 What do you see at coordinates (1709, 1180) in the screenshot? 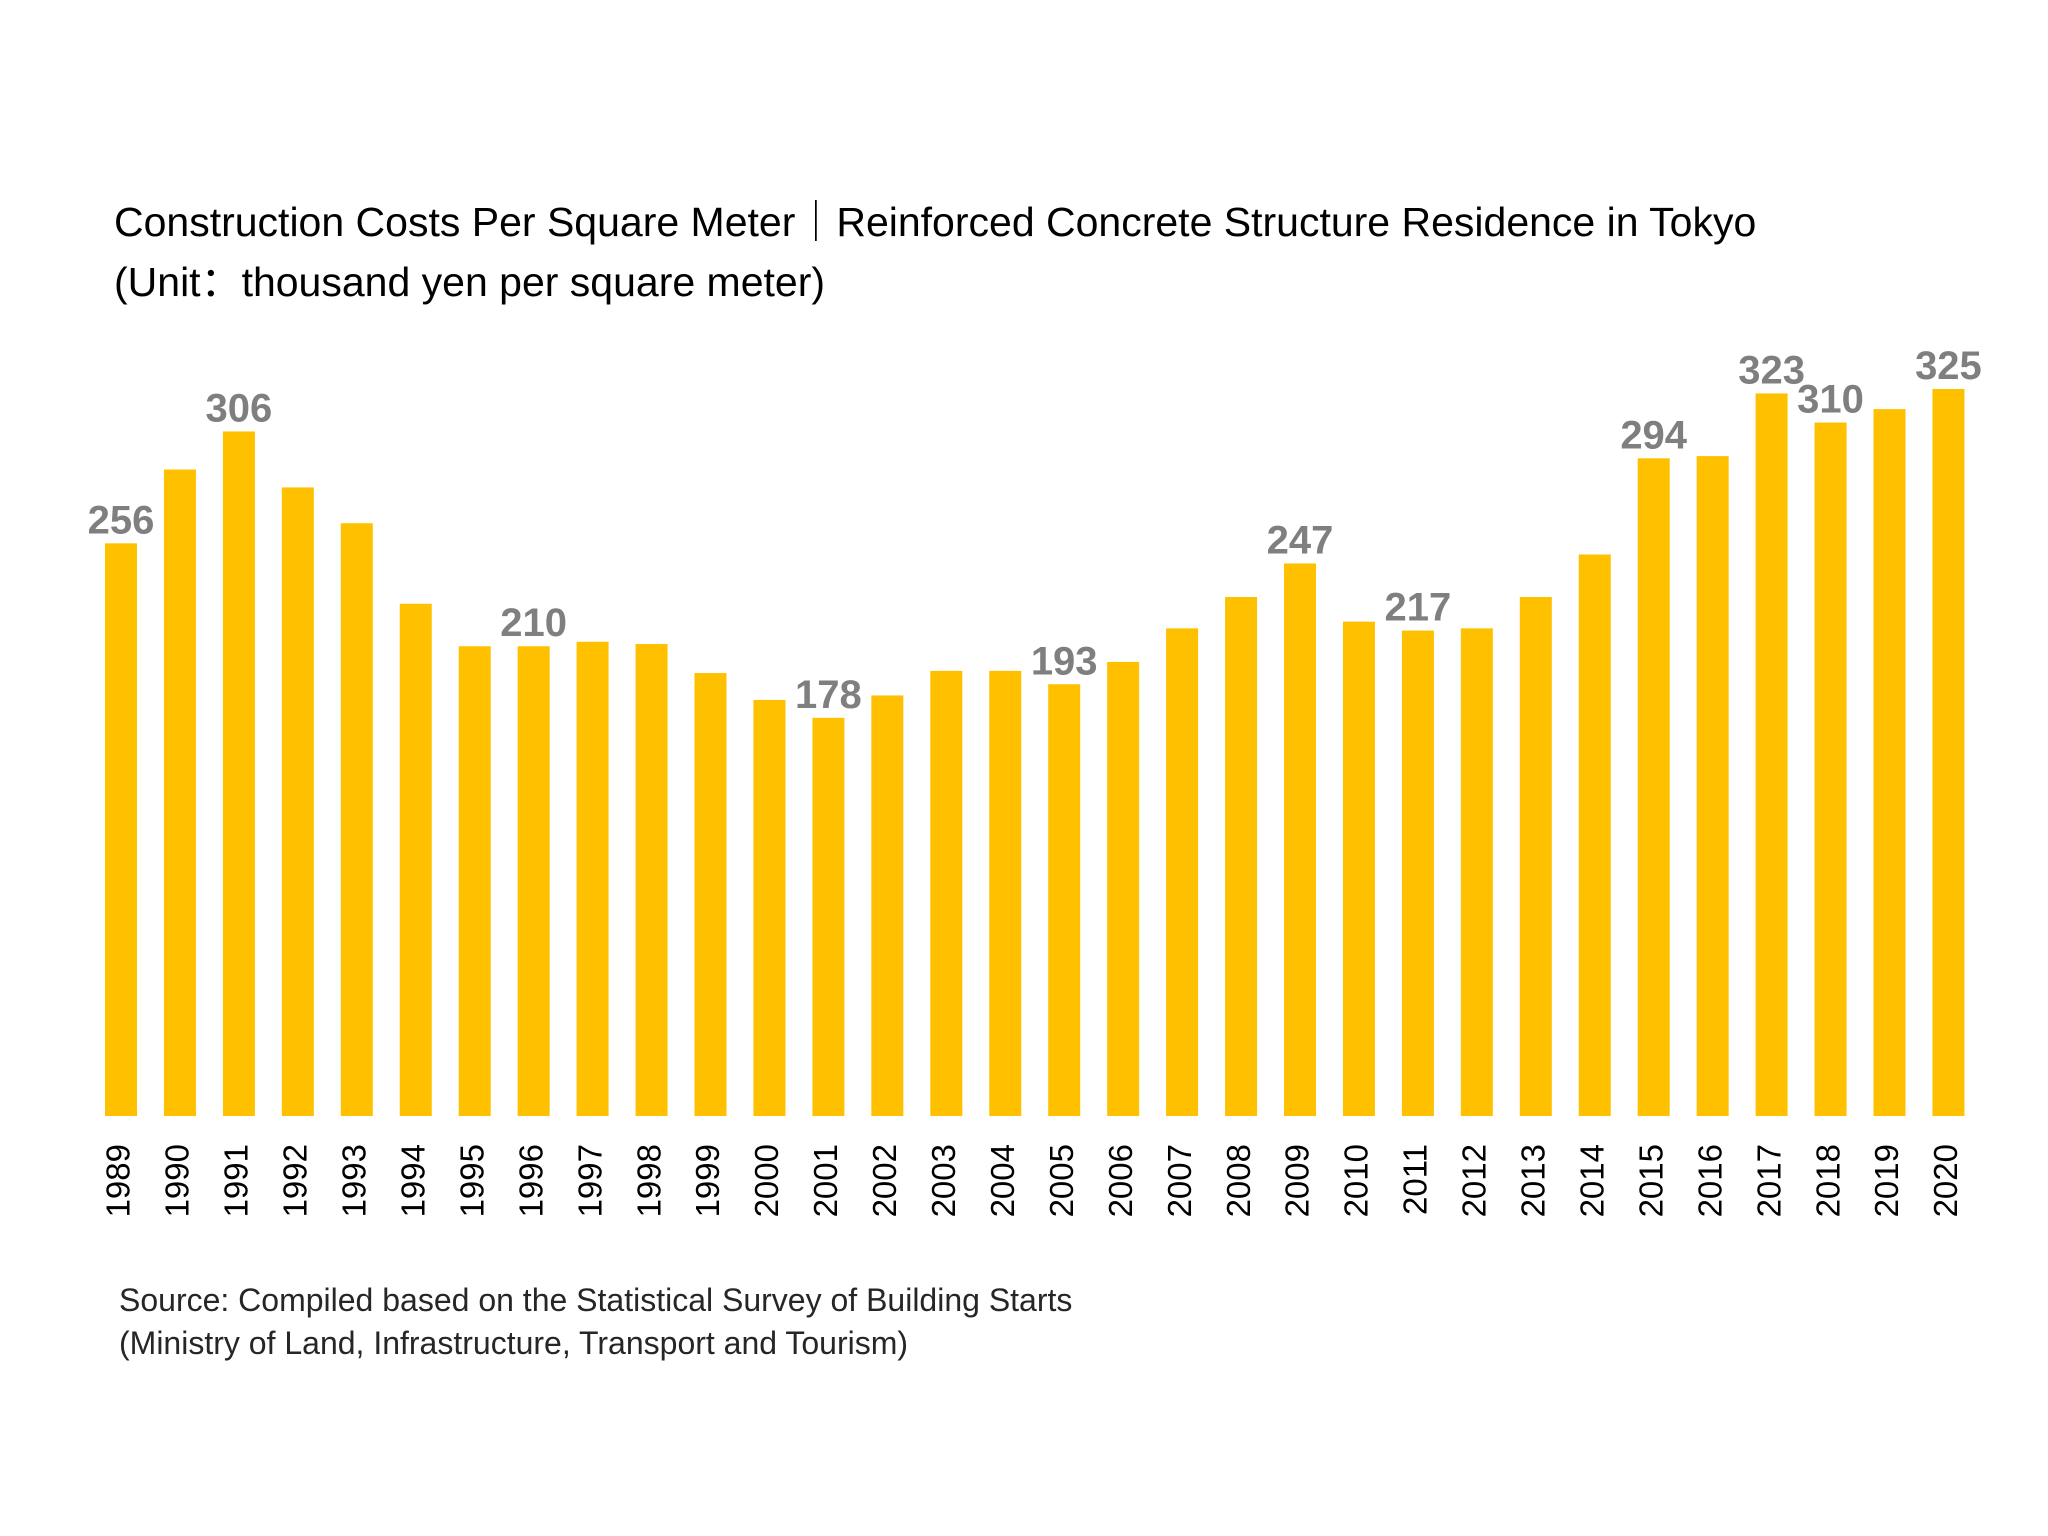
I see `x-tick-label: 2016` at bounding box center [1709, 1180].